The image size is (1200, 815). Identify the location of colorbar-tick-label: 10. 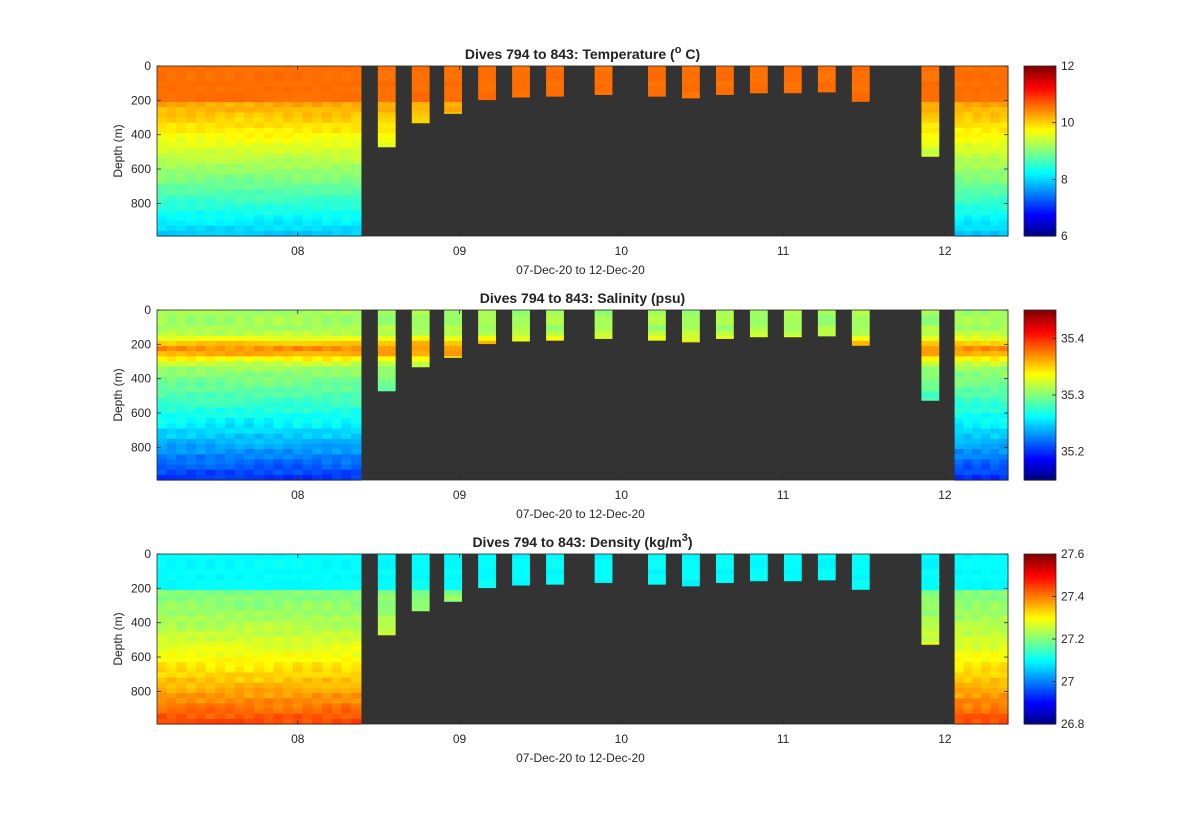
(1068, 123).